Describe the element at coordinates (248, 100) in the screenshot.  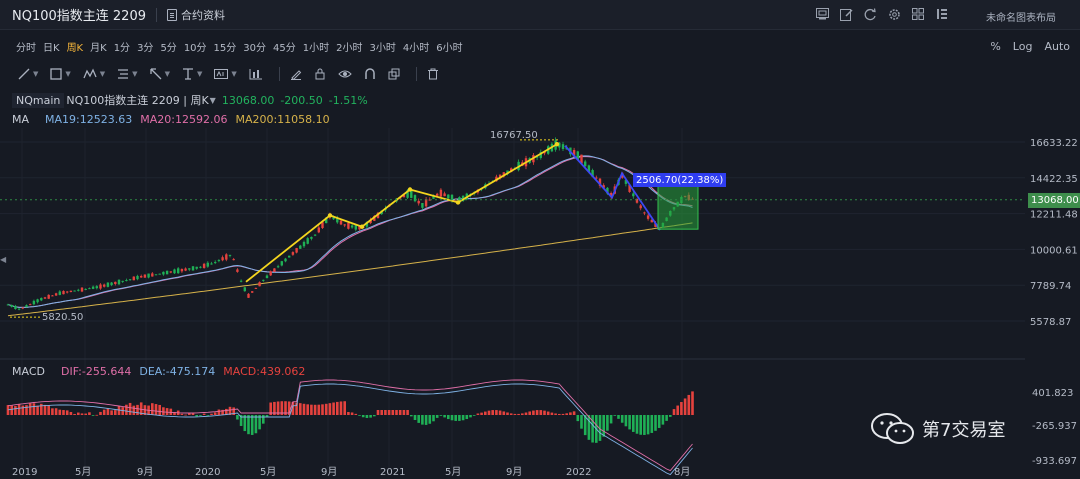
I see `legend-price: 13068.00` at that location.